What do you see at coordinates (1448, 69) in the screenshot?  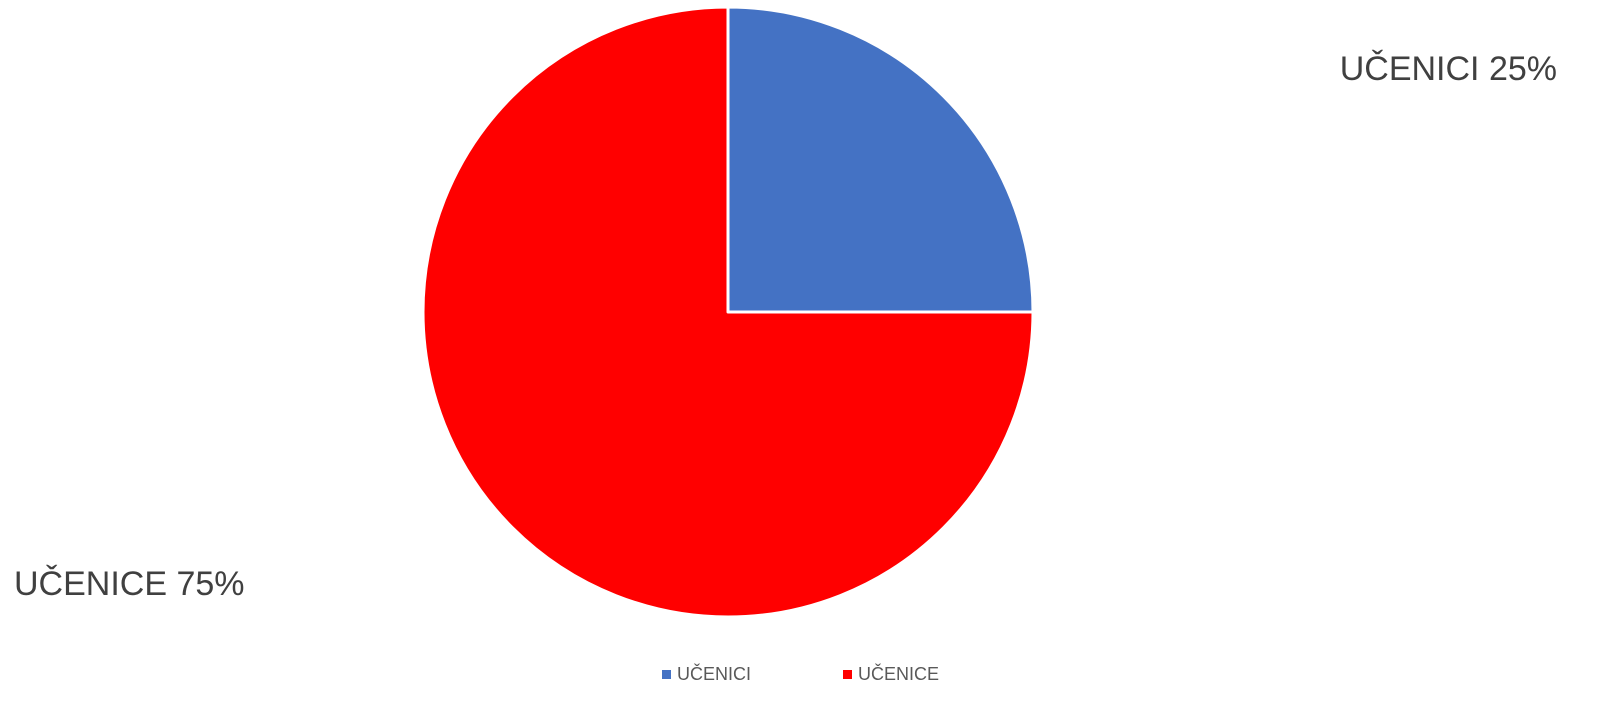 I see `data-label-ucenici: UČENICI 25%` at bounding box center [1448, 69].